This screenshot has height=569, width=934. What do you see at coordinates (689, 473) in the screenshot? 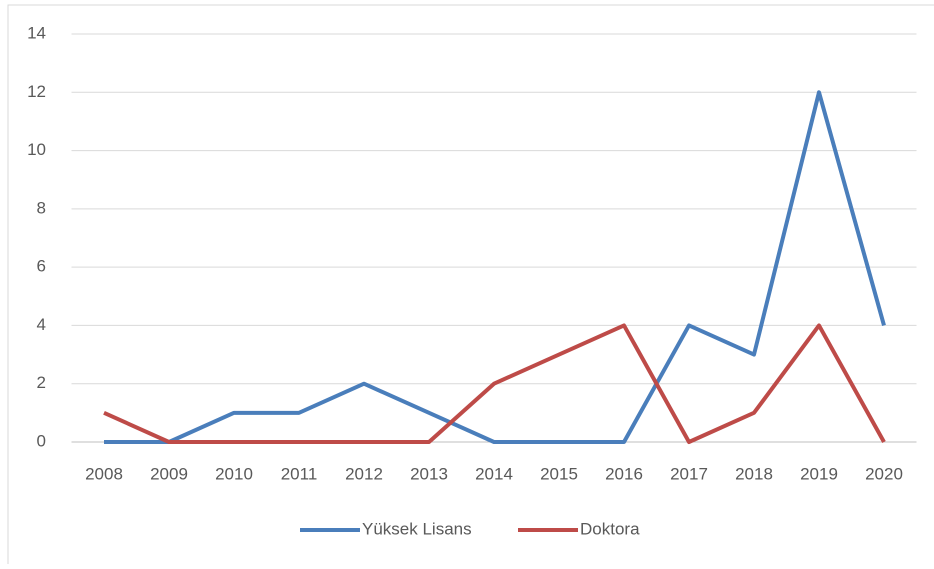
I see `x-tick-label: 2017` at bounding box center [689, 473].